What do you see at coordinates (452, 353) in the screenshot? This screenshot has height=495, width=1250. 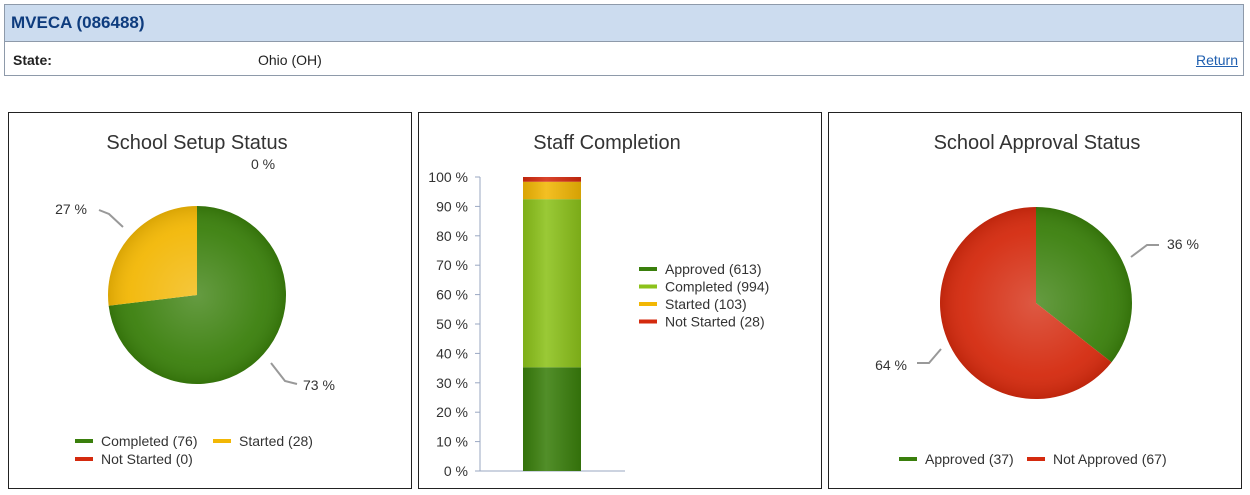 I see `y-tick-label: 40 %` at bounding box center [452, 353].